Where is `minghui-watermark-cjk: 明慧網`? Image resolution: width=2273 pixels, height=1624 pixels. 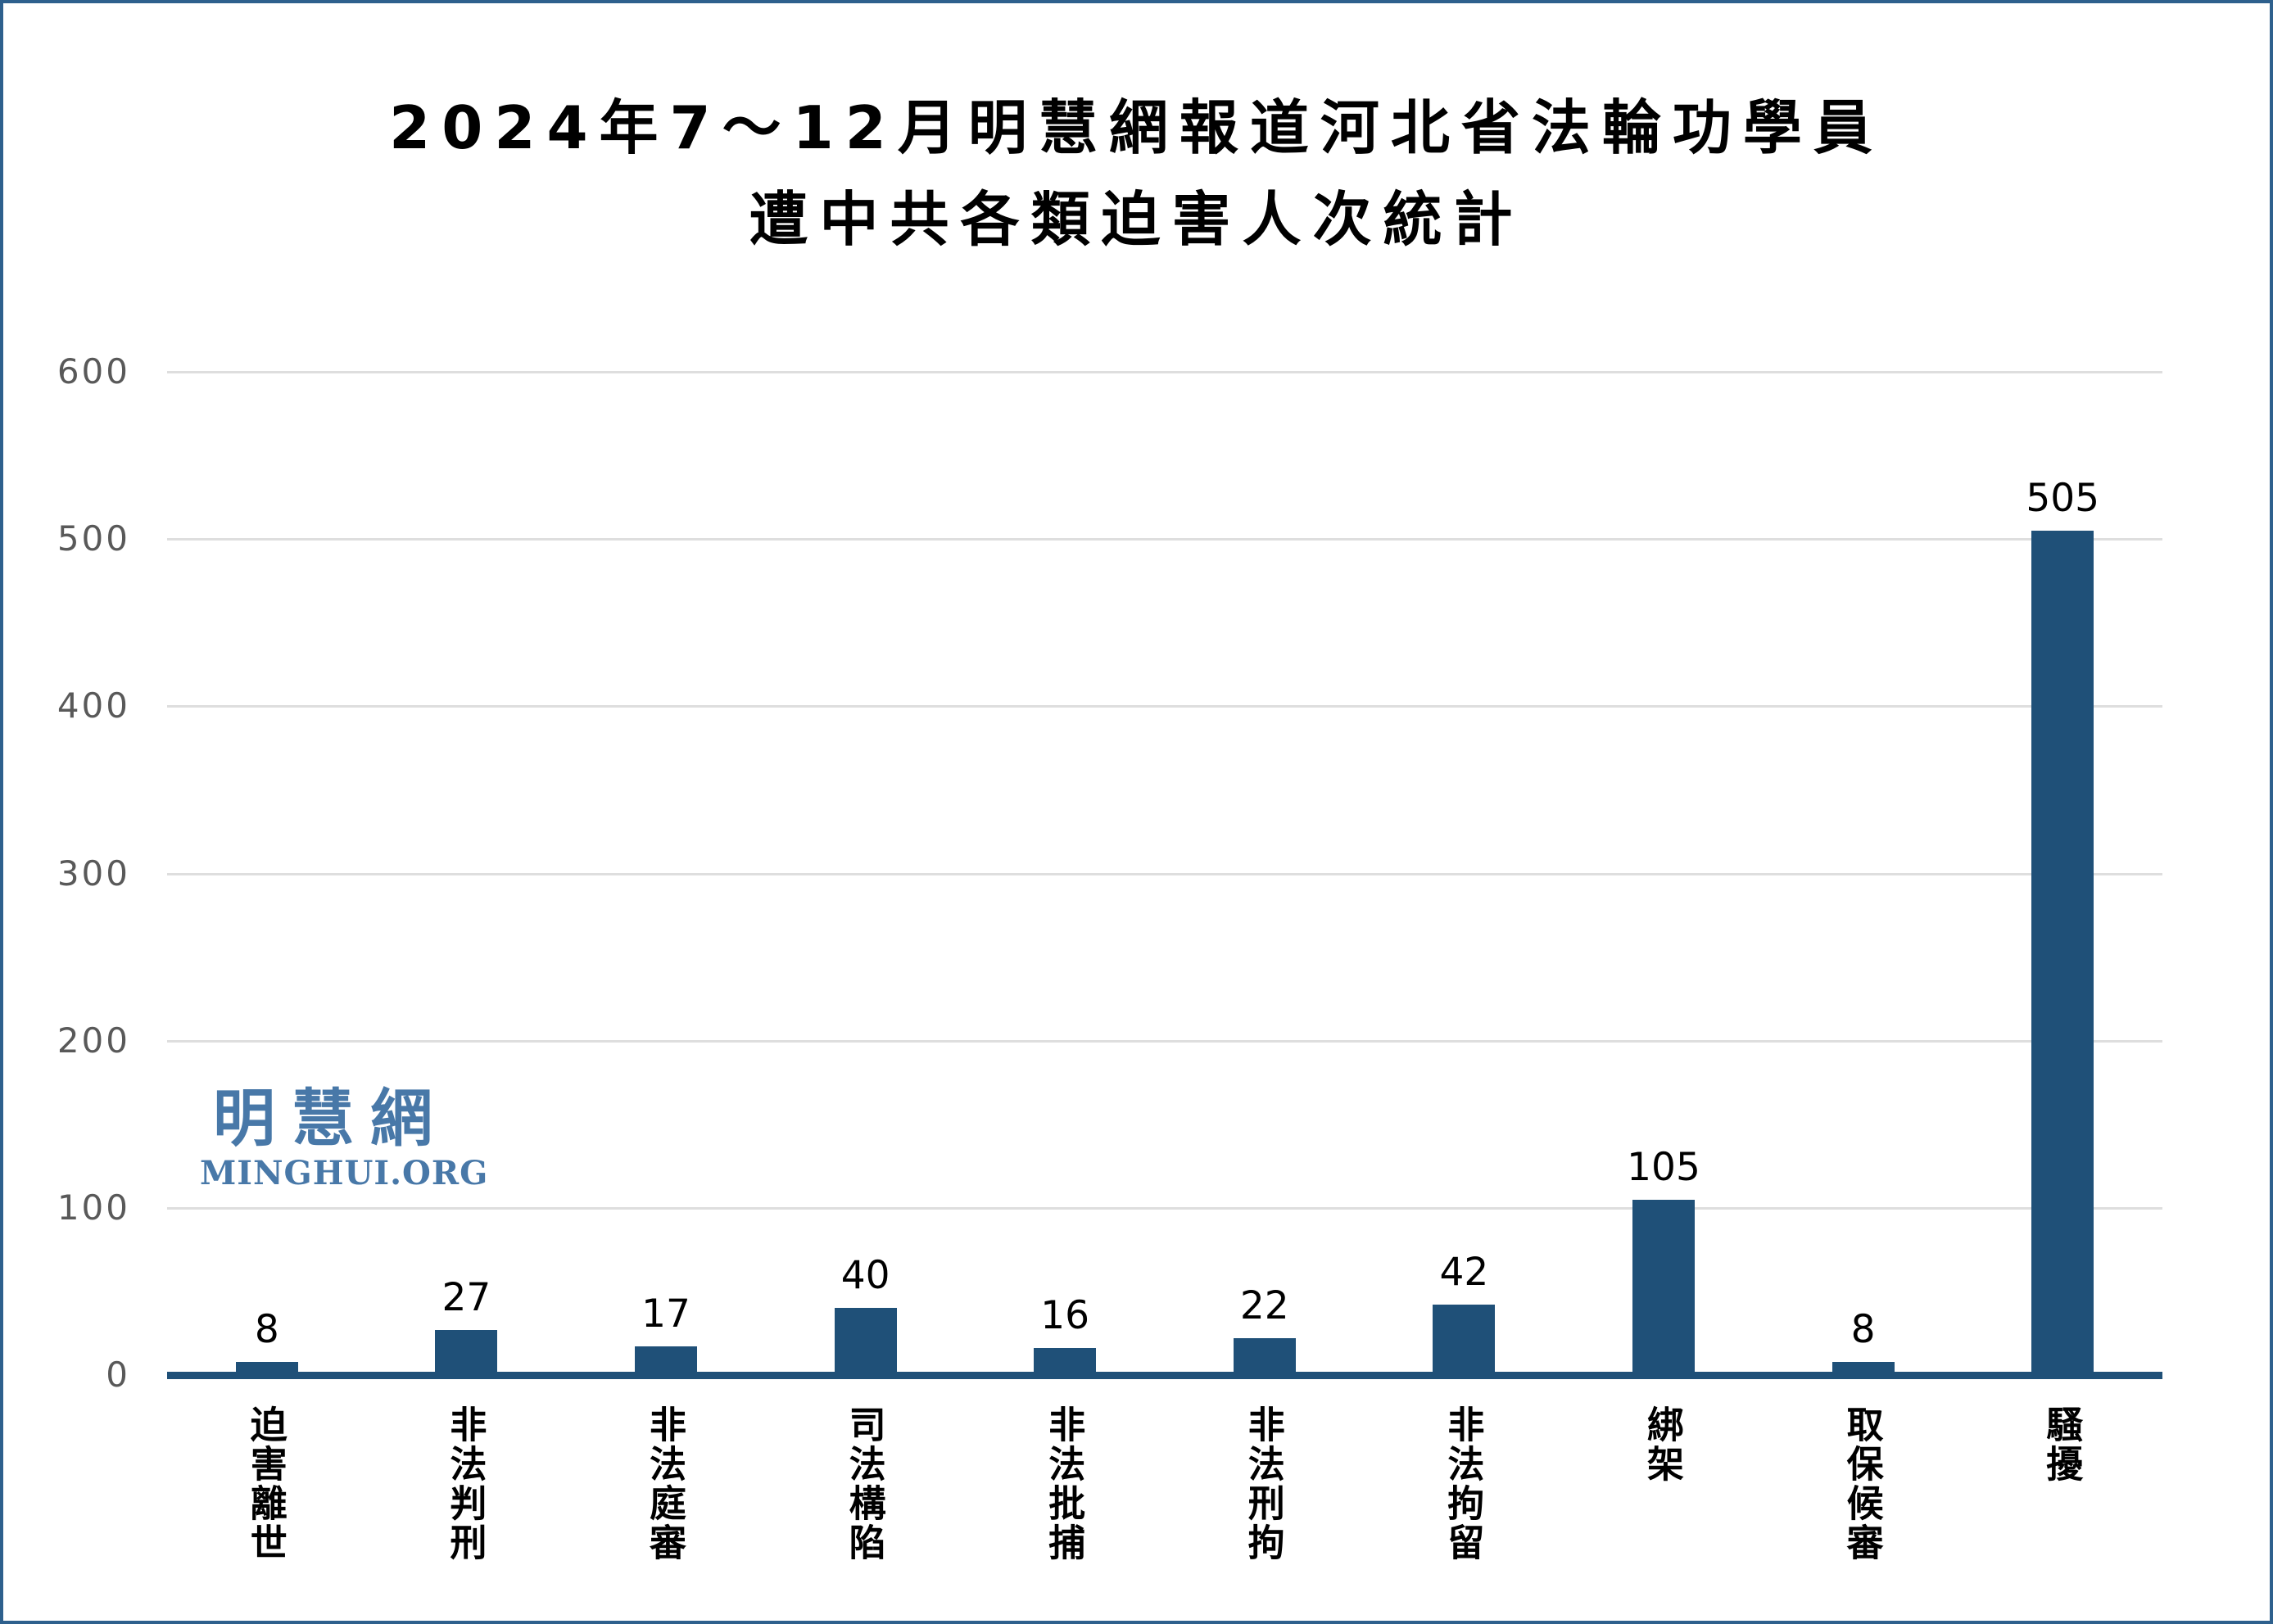 minghui-watermark-cjk: 明慧網 is located at coordinates (331, 1118).